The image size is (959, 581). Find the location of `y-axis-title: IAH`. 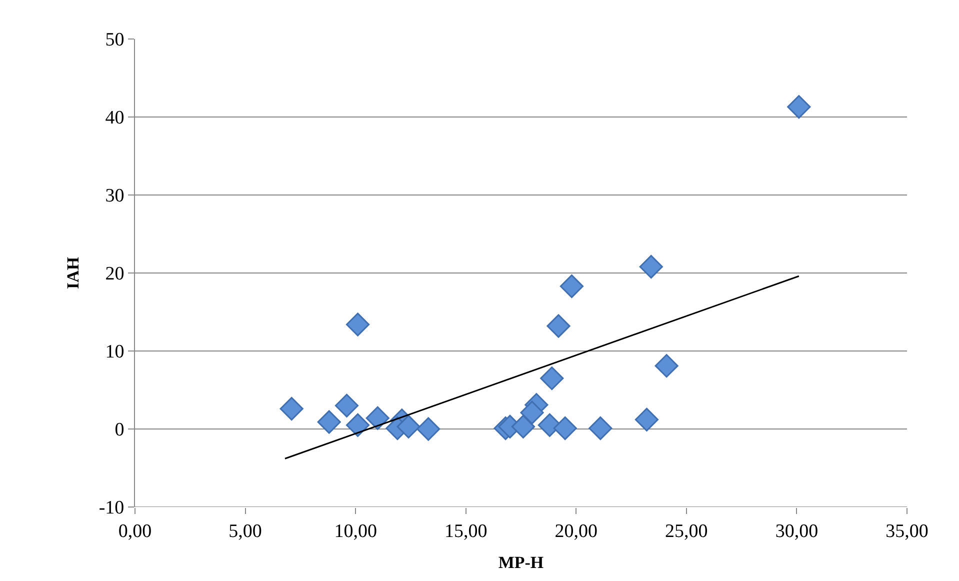

y-axis-title: IAH is located at coordinates (72, 273).